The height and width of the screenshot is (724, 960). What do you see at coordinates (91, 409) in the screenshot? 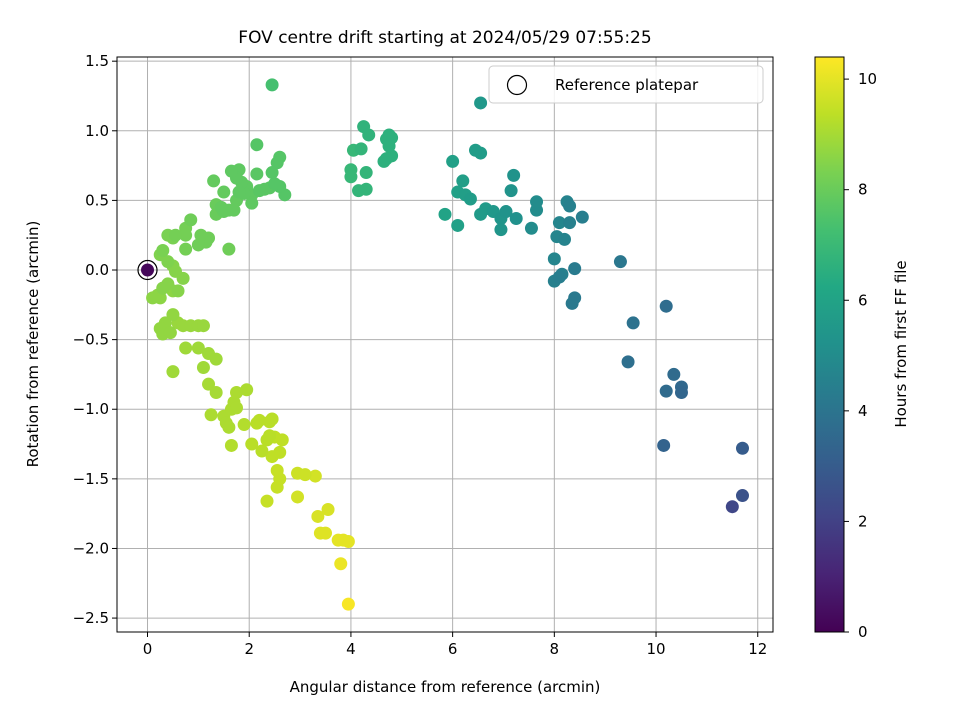
I see `y-tick-label: −1.0` at bounding box center [91, 409].